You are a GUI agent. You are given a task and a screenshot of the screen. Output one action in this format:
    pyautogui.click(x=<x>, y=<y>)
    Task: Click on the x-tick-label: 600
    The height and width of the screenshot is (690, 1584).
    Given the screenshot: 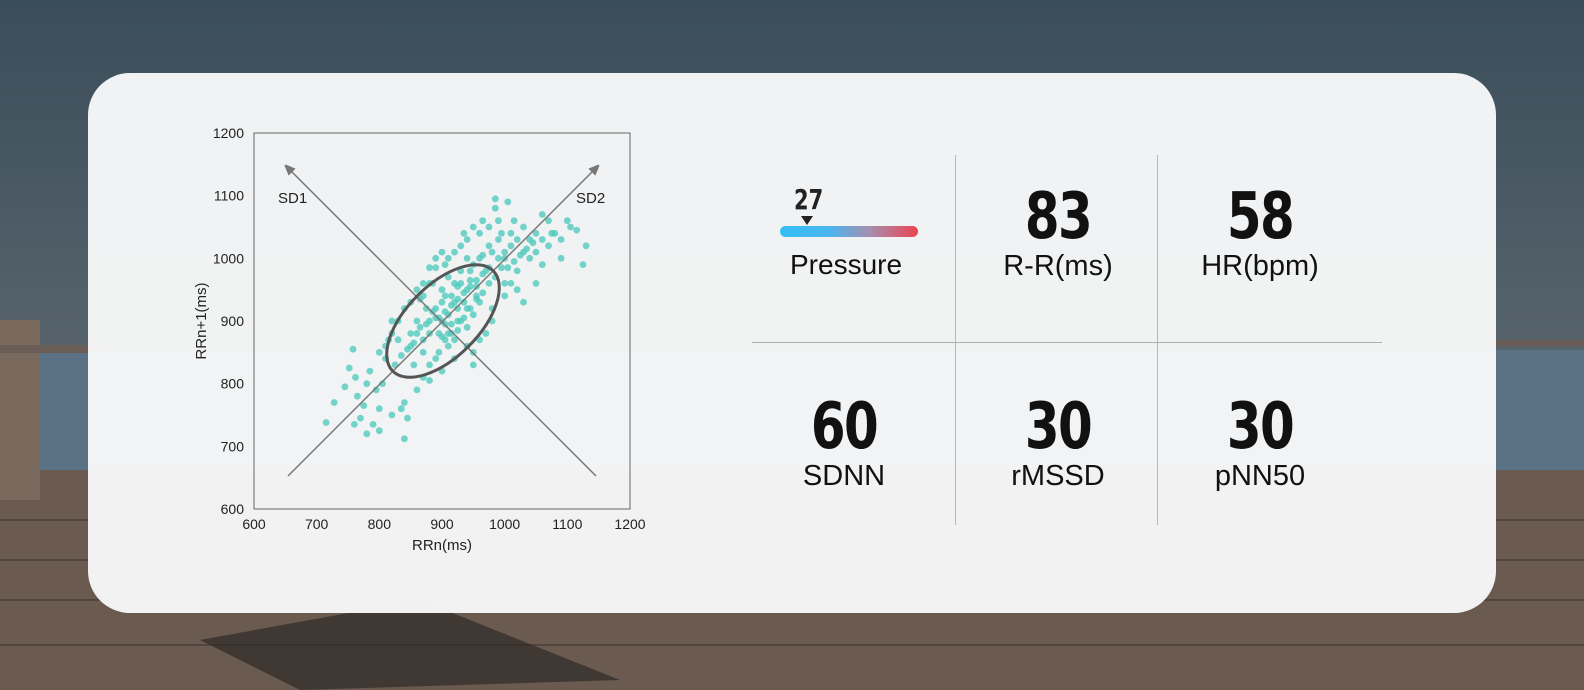 What is the action you would take?
    pyautogui.click(x=254, y=524)
    